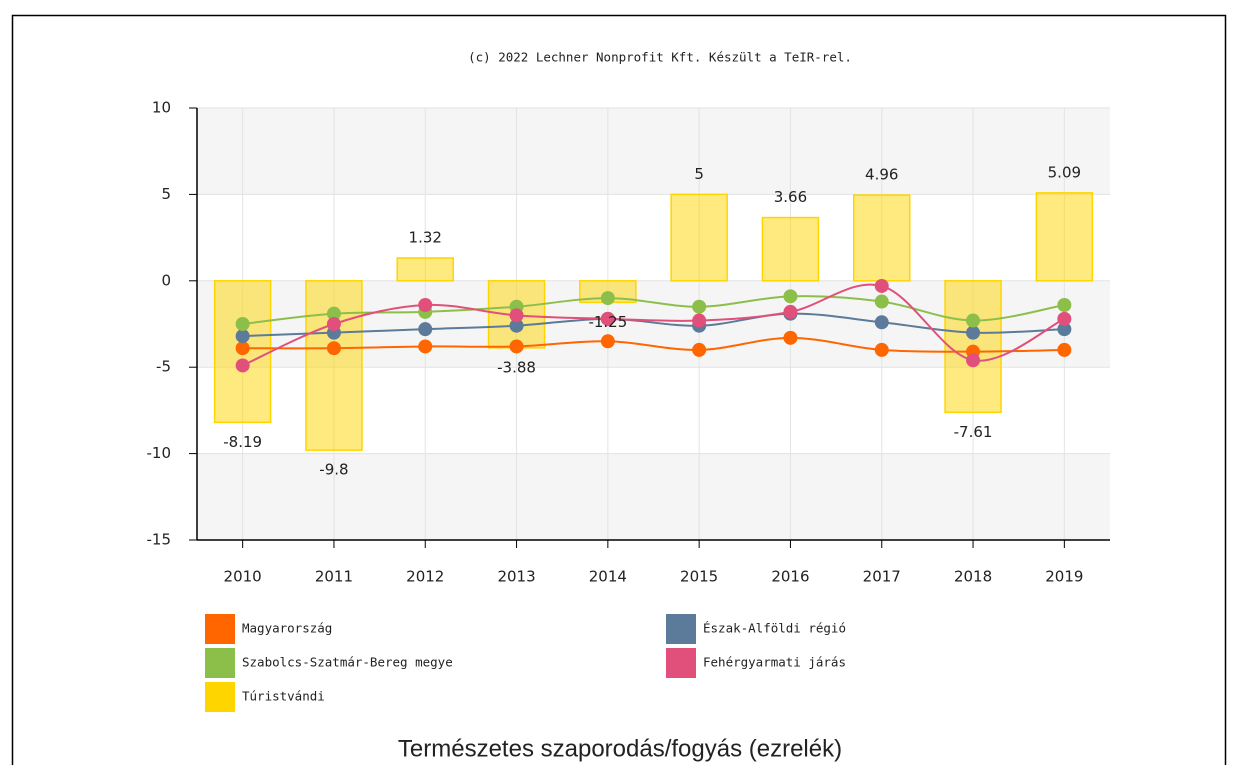 This screenshot has width=1239, height=765. Describe the element at coordinates (161, 108) in the screenshot. I see `y-tick-label: 10` at that location.